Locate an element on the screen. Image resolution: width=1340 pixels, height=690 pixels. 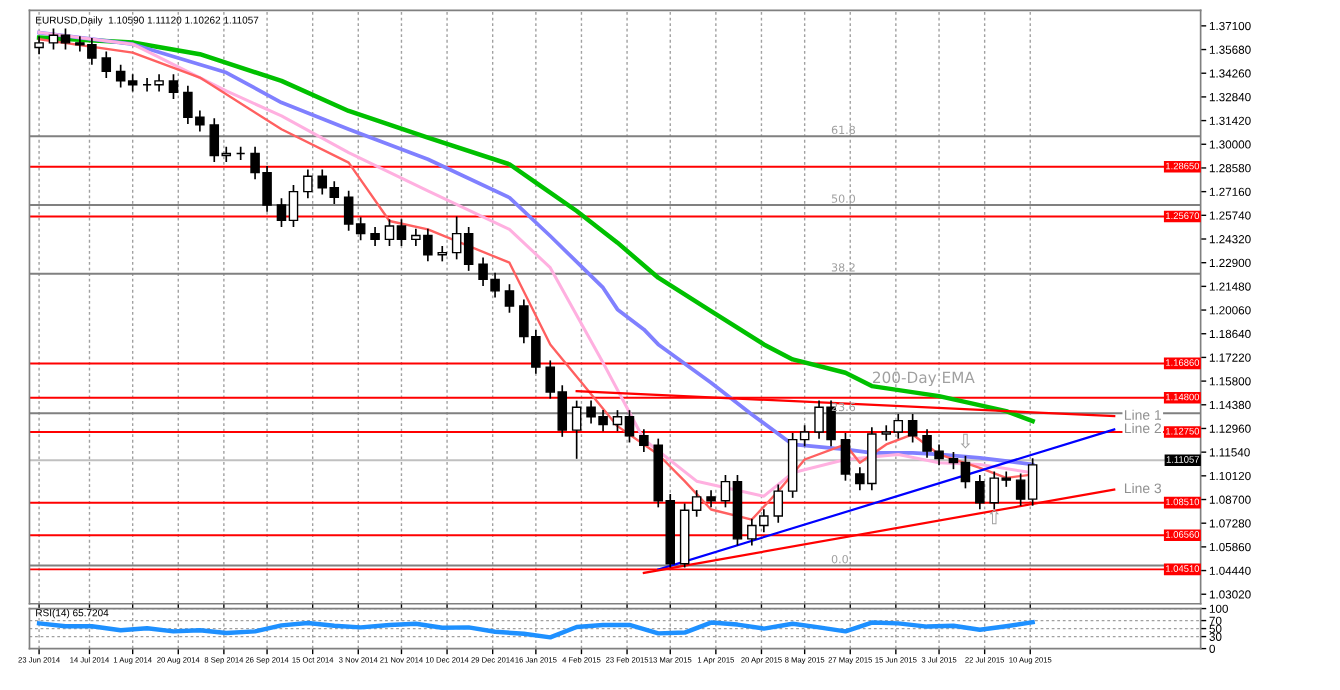
annotation: ⇧ is located at coordinates (994, 517).